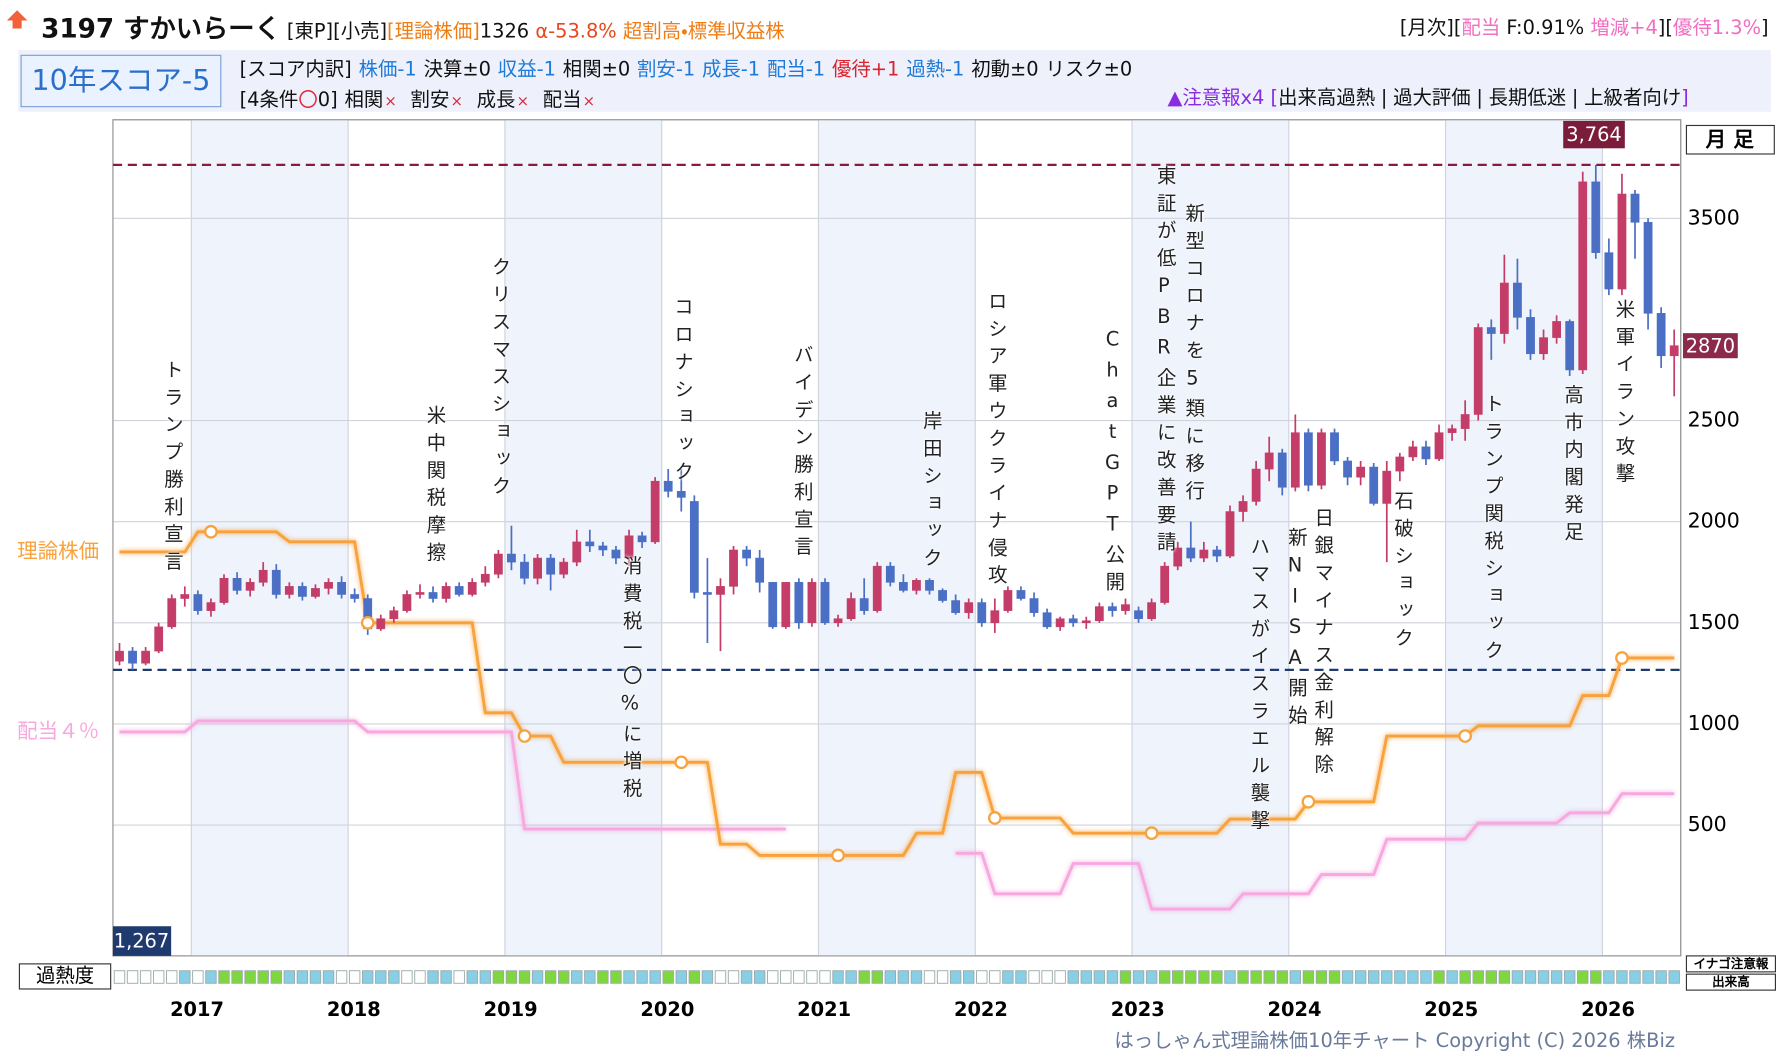 This screenshot has height=1054, width=1780. Describe the element at coordinates (1545, 28) in the screenshot. I see `f-rate: F:0.91%` at that location.